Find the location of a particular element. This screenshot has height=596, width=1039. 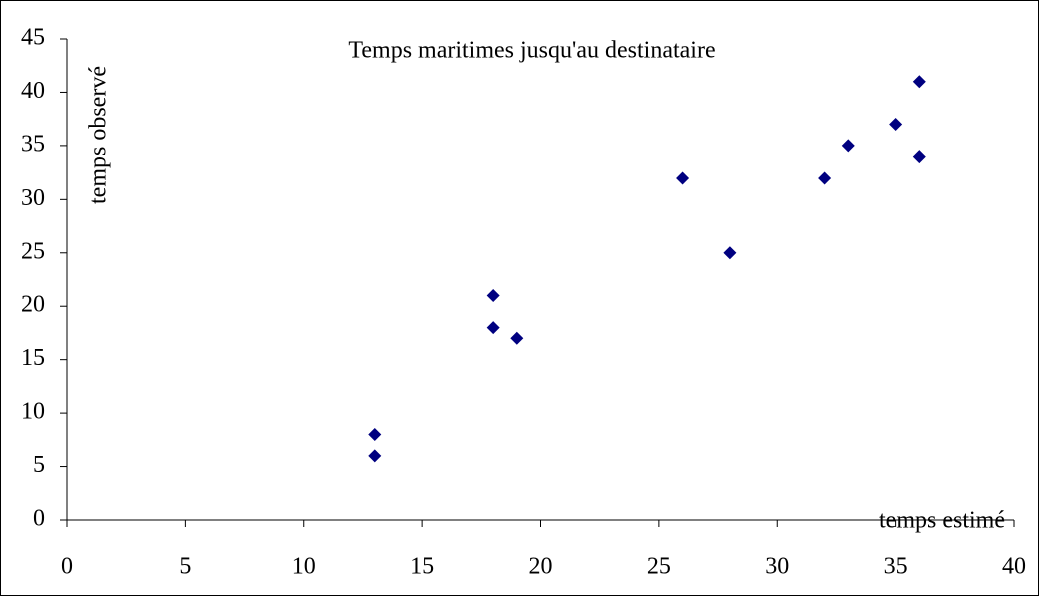

y-tick-label: 40 is located at coordinates (33, 91).